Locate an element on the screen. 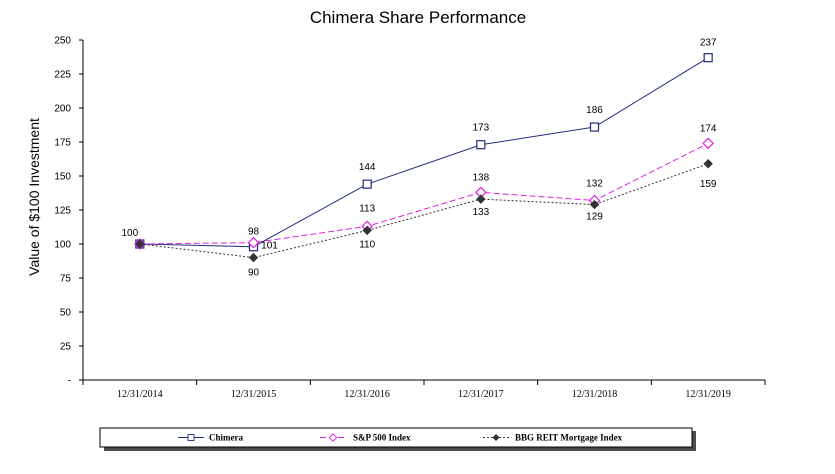  chart-title: Chimera Share Performance is located at coordinates (418, 17).